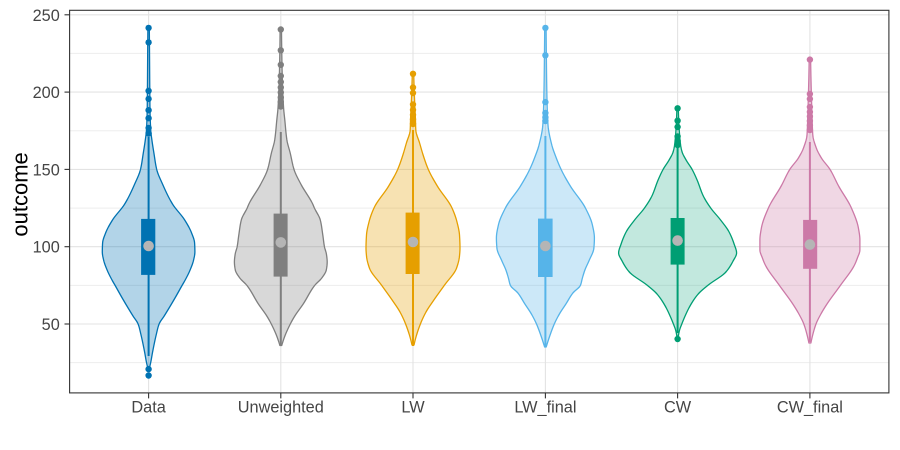 This screenshot has height=450, width=900. I want to click on svg-text: 50, so click(51, 325).